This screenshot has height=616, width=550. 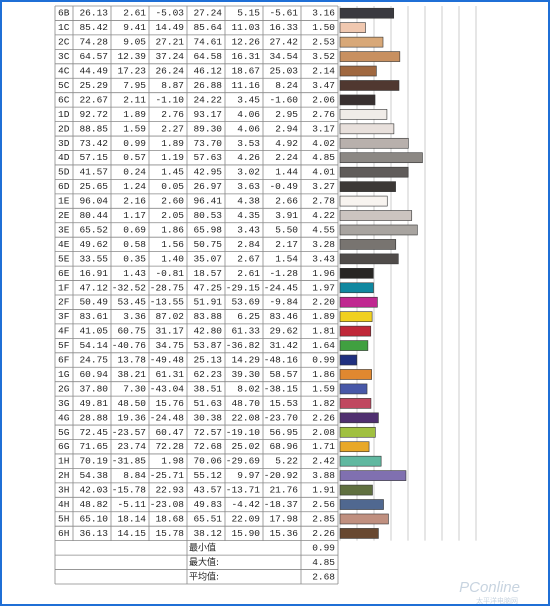 I want to click on delta-e: 1.50, so click(x=323, y=27).